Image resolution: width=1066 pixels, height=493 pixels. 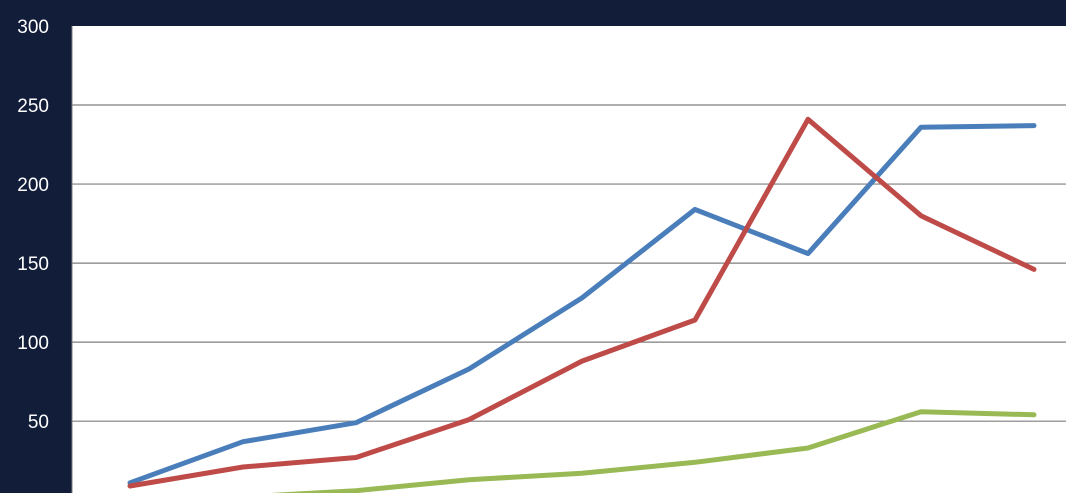 What do you see at coordinates (33, 343) in the screenshot?
I see `y-tick-label-100: 100` at bounding box center [33, 343].